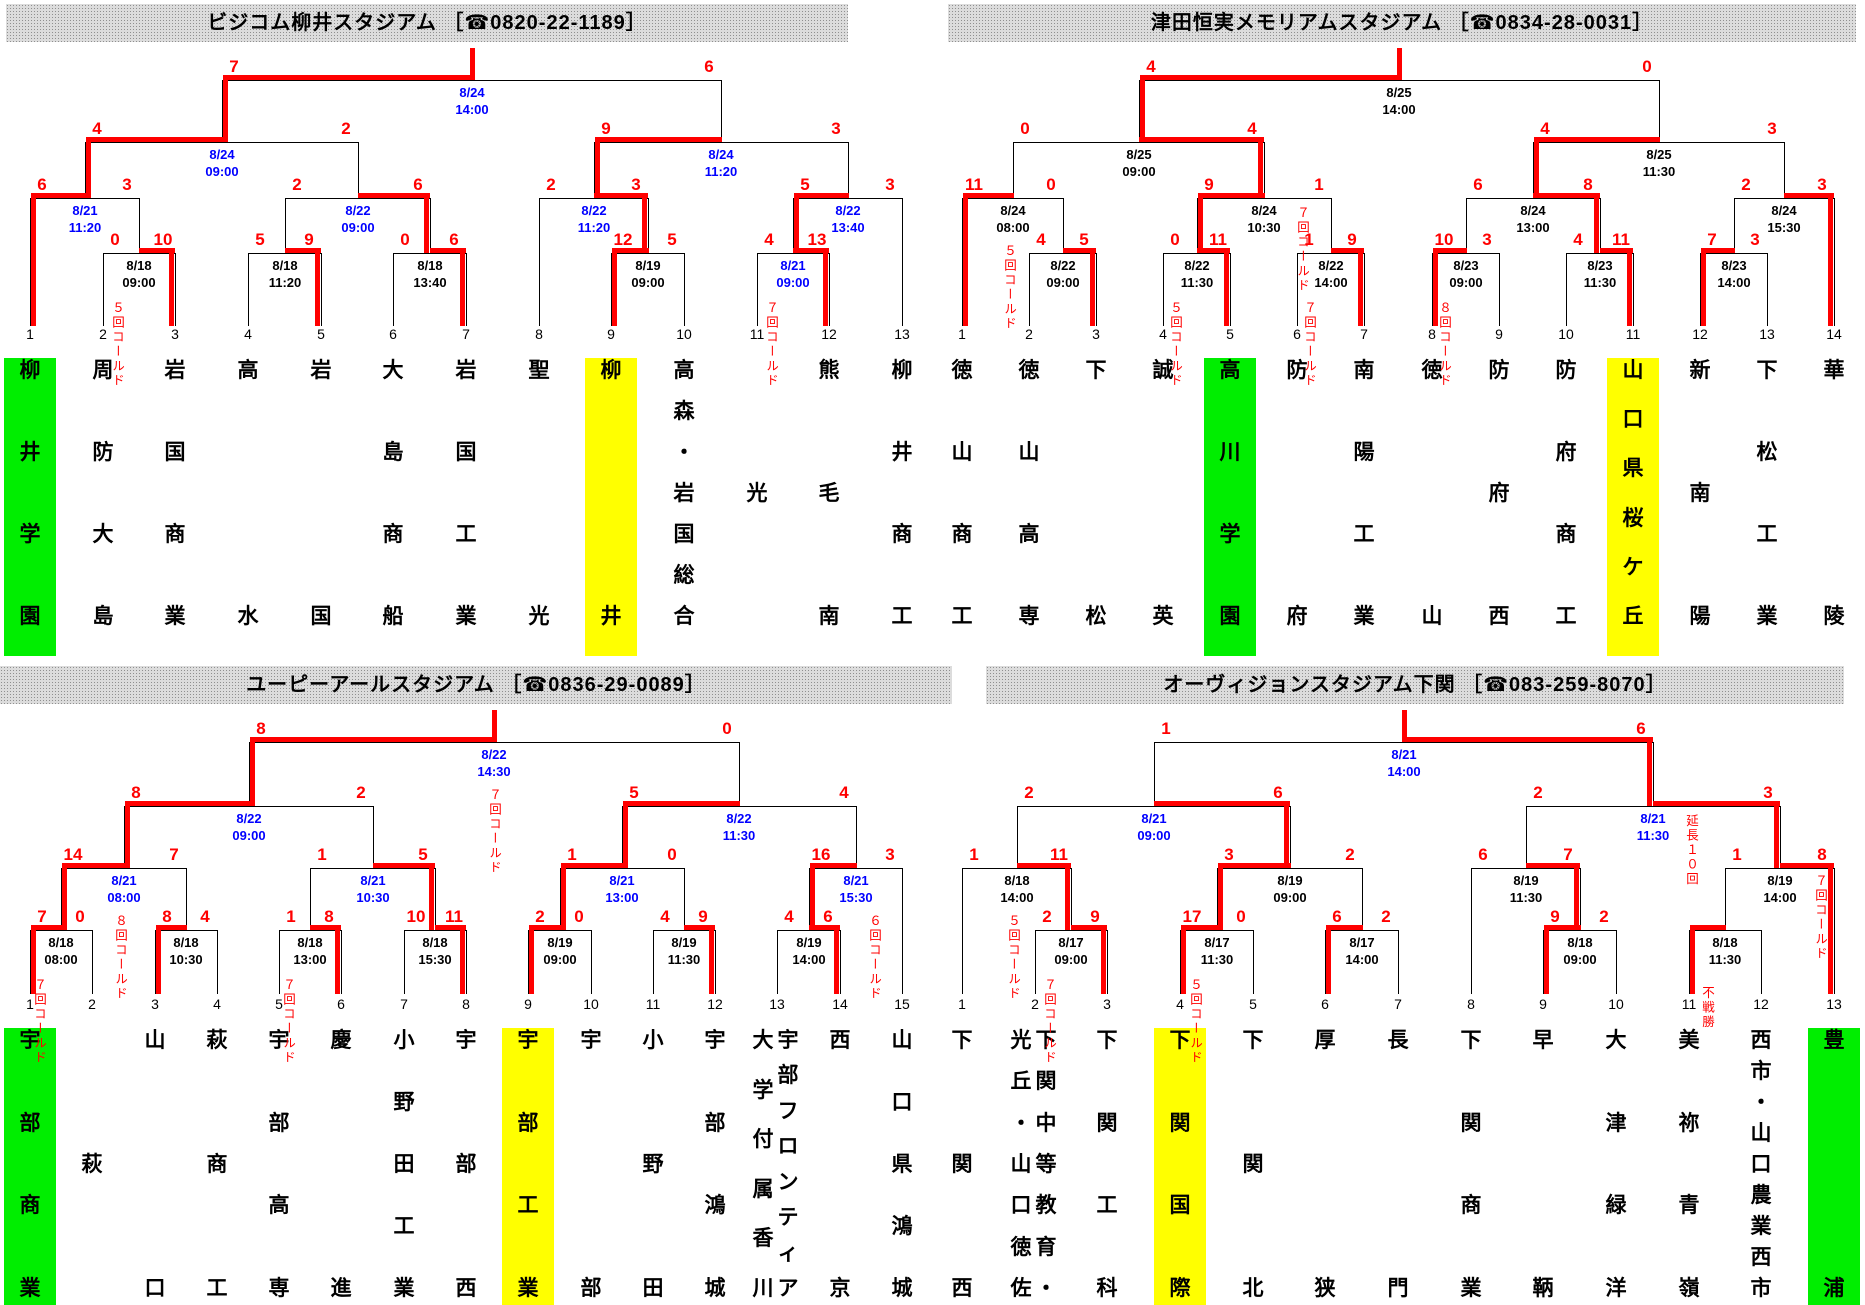 This screenshot has height=1305, width=1865. Describe the element at coordinates (103, 452) in the screenshot. I see `team-name-char: 防` at that location.